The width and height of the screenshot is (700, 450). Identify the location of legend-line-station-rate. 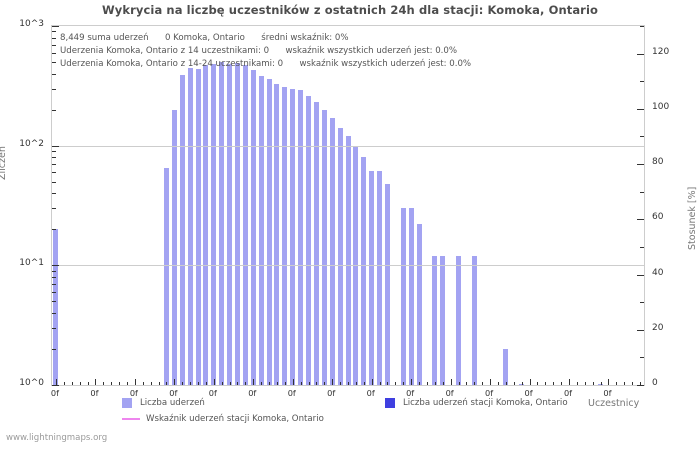
(131, 419).